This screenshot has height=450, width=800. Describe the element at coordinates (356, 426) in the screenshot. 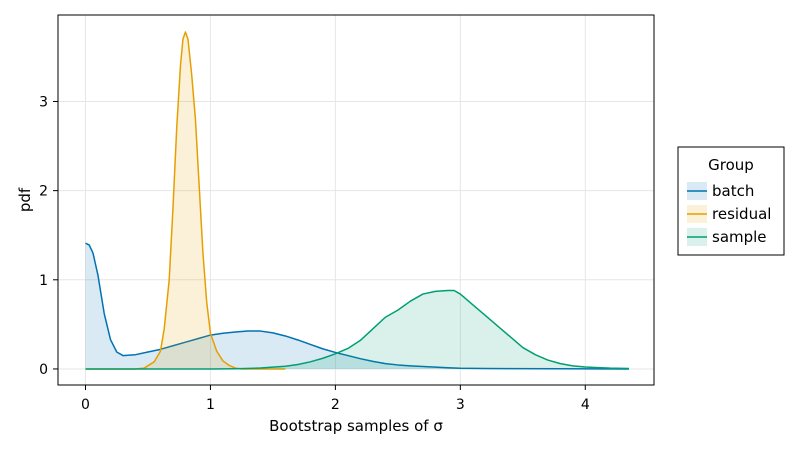

I see `x-axis-label: Bootstrap samples of σ` at that location.